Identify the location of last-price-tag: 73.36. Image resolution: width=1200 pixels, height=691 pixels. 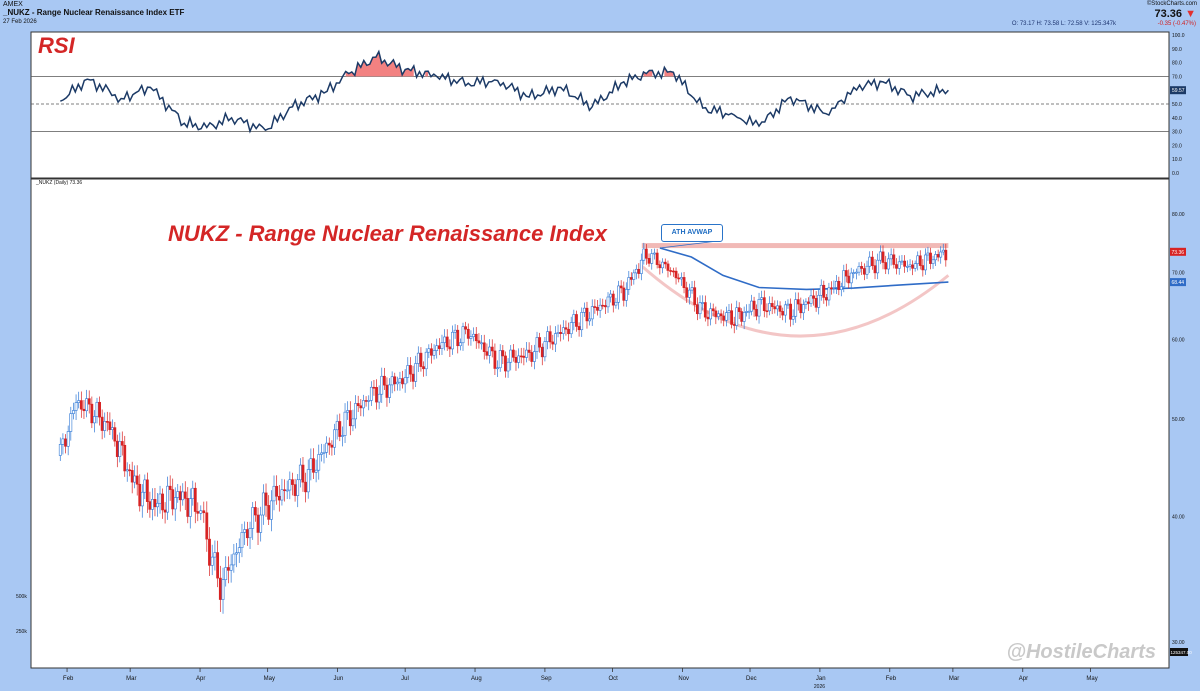
(1178, 253).